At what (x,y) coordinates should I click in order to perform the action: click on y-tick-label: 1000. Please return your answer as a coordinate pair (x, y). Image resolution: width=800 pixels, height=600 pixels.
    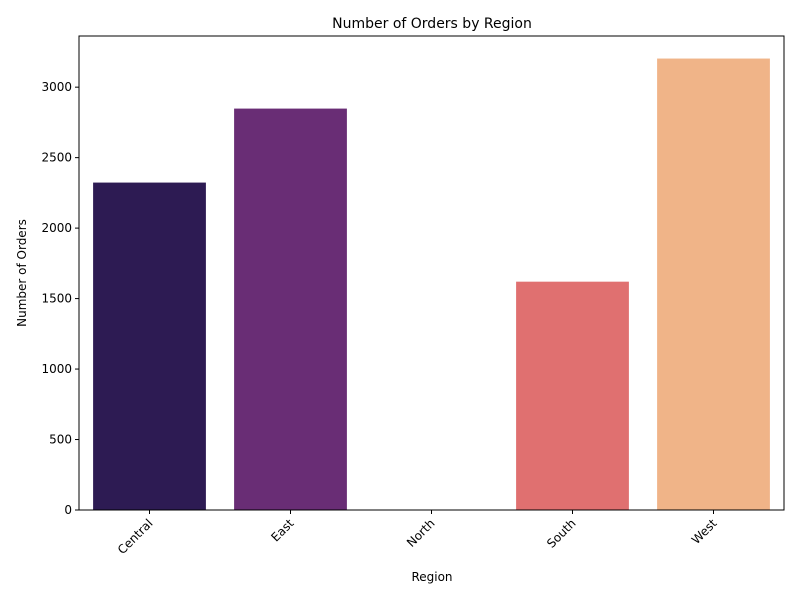
    Looking at the image, I should click on (56, 369).